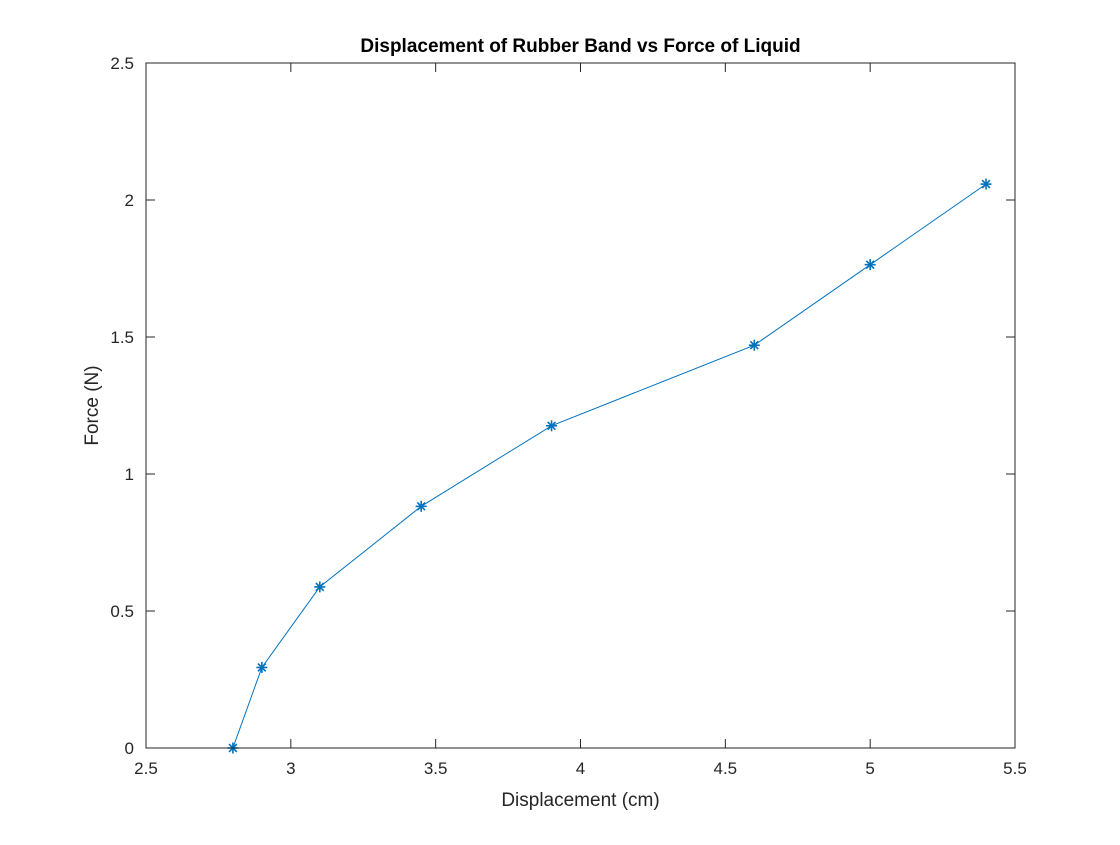 This screenshot has width=1120, height=845. Describe the element at coordinates (122, 63) in the screenshot. I see `y-tick-label: 2.5` at that location.